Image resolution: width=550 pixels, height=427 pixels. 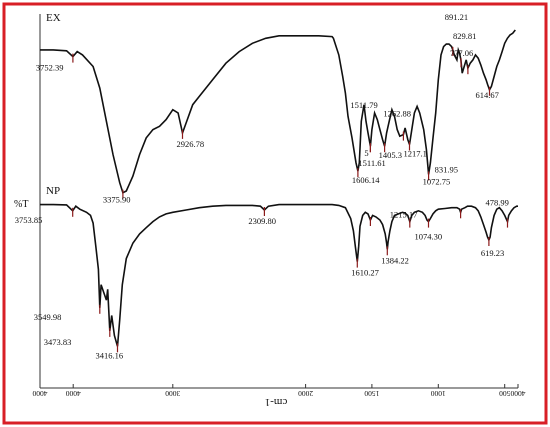 What do you see at coordinates (48, 317) in the screenshot?
I see `peak-label: 3549.98` at bounding box center [48, 317].